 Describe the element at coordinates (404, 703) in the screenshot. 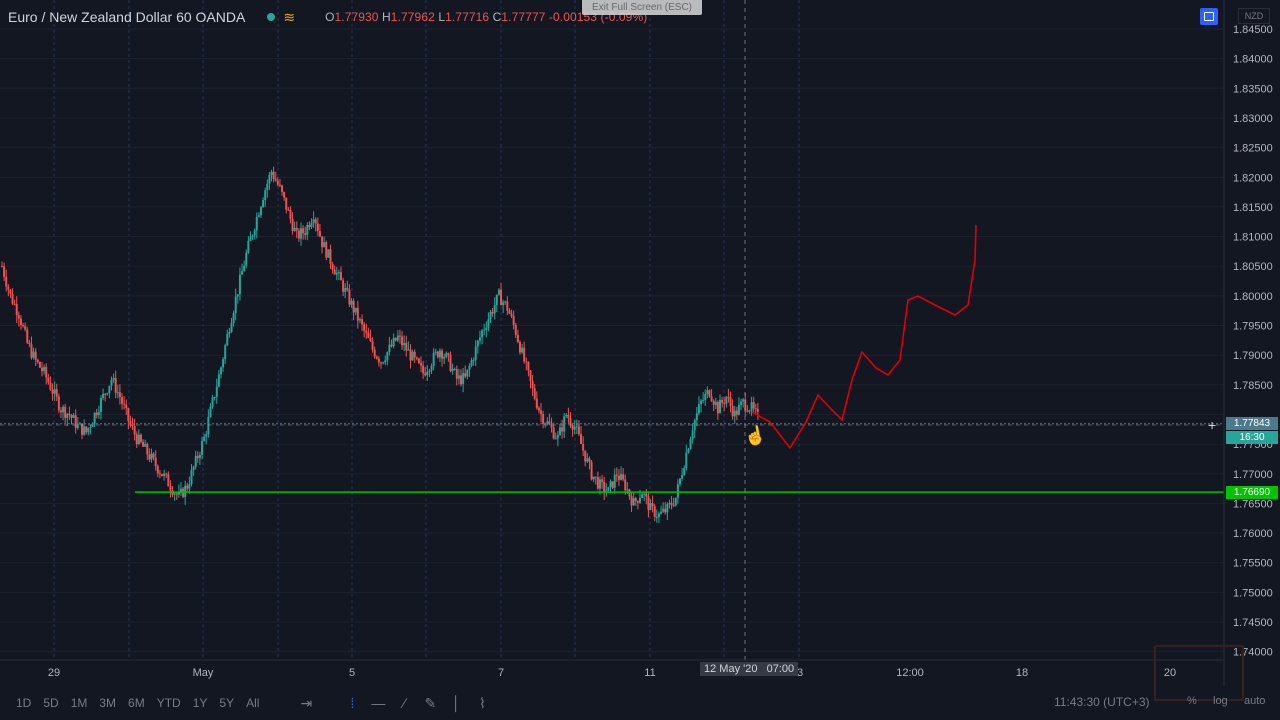

I see `trend-line-icon: ∕` at that location.